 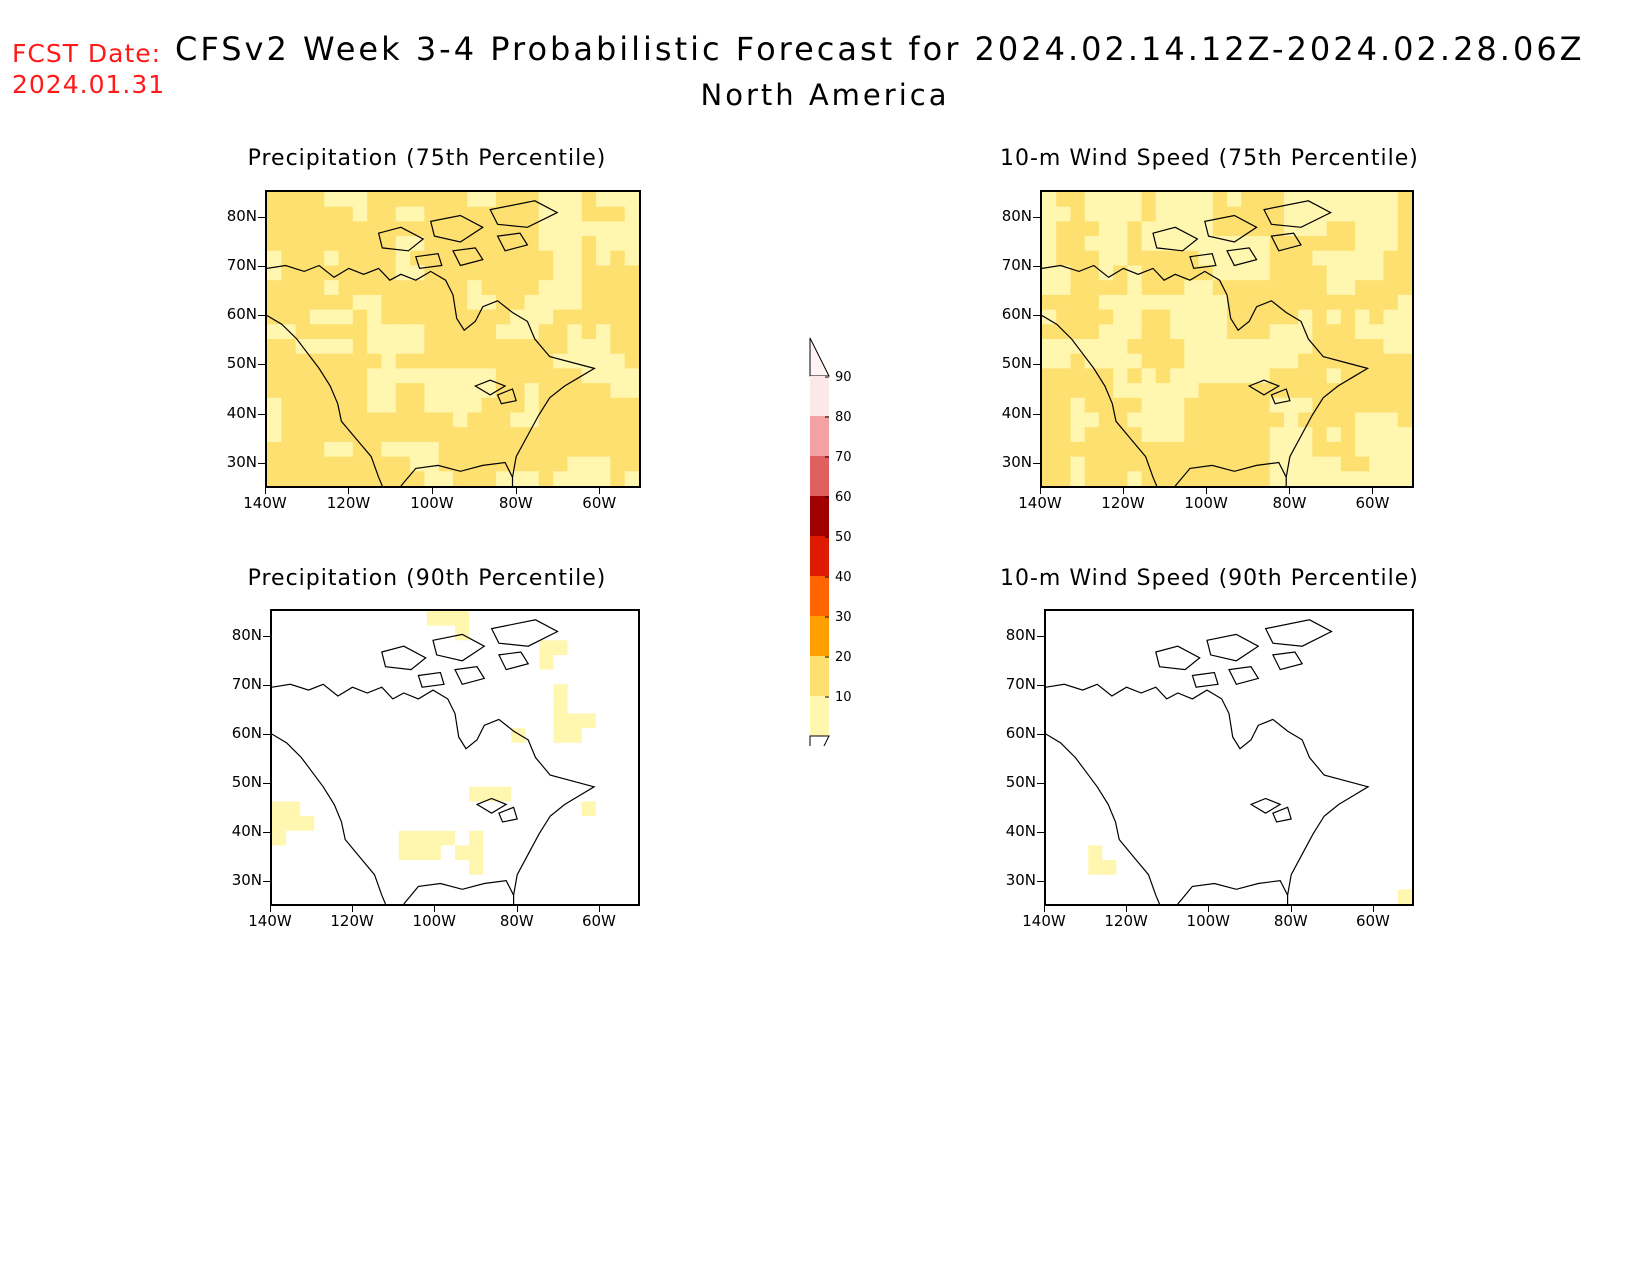 What do you see at coordinates (843, 417) in the screenshot?
I see `colorbar-label: 80` at bounding box center [843, 417].